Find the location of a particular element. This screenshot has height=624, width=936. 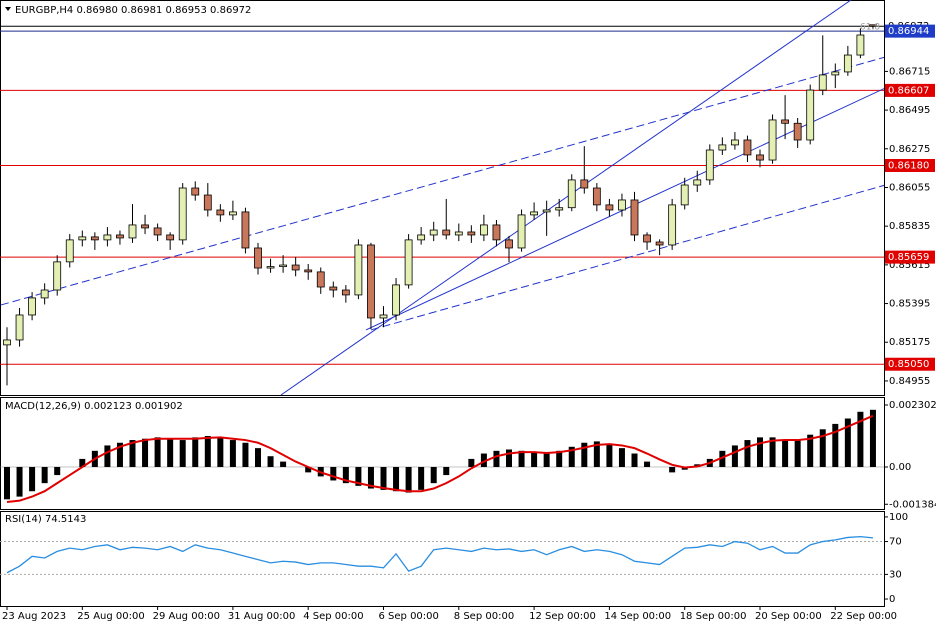

x-tick-label: 12 Sep 00:00 is located at coordinates (562, 616).